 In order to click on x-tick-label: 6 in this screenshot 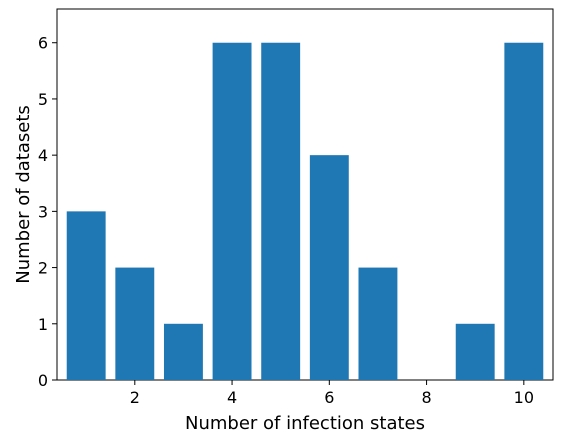, I will do `click(329, 397)`.